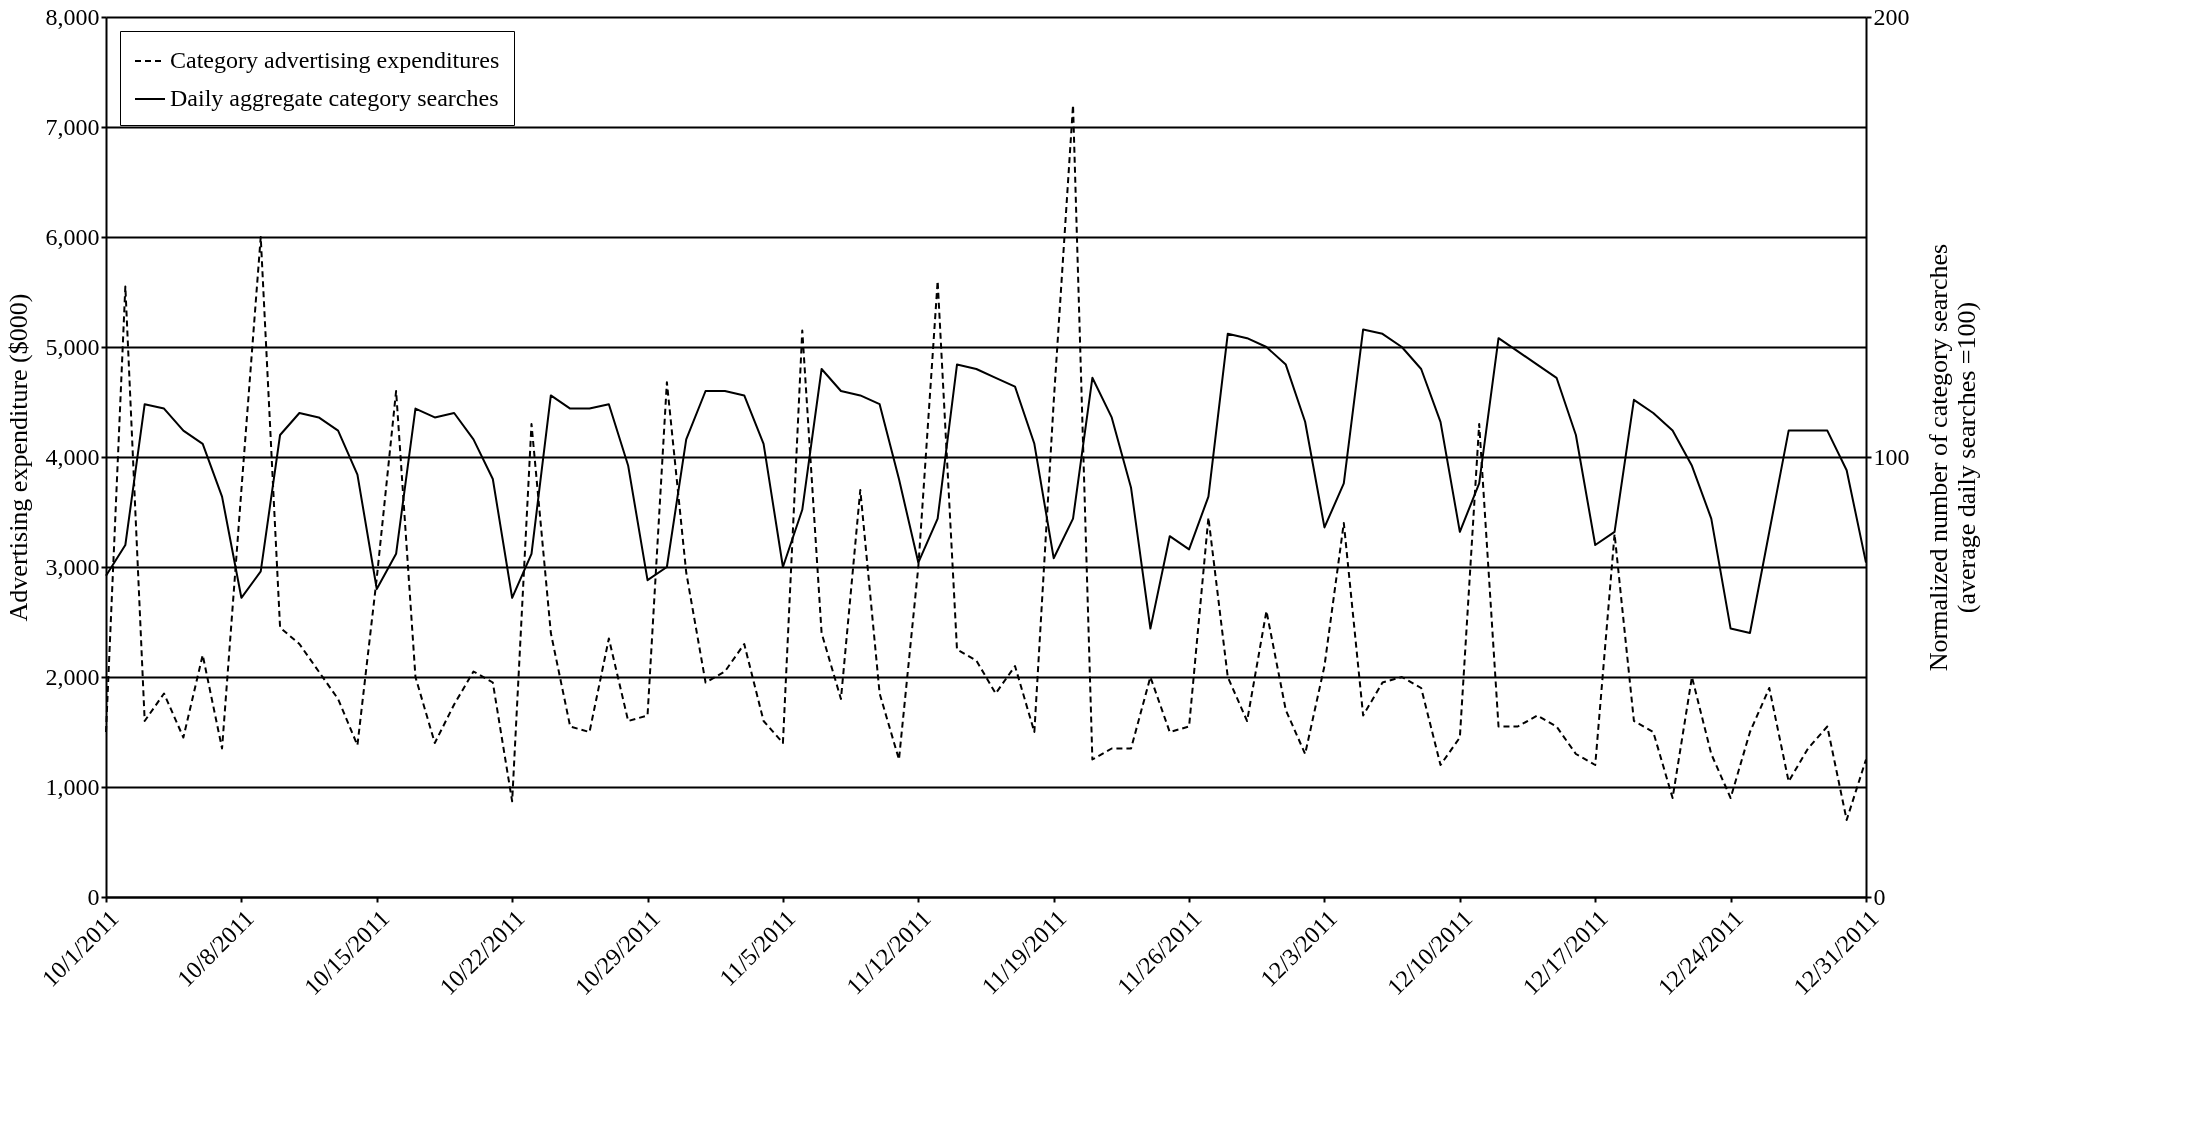  Describe the element at coordinates (335, 60) in the screenshot. I see `legend-label: Category advertising expenditures` at that location.